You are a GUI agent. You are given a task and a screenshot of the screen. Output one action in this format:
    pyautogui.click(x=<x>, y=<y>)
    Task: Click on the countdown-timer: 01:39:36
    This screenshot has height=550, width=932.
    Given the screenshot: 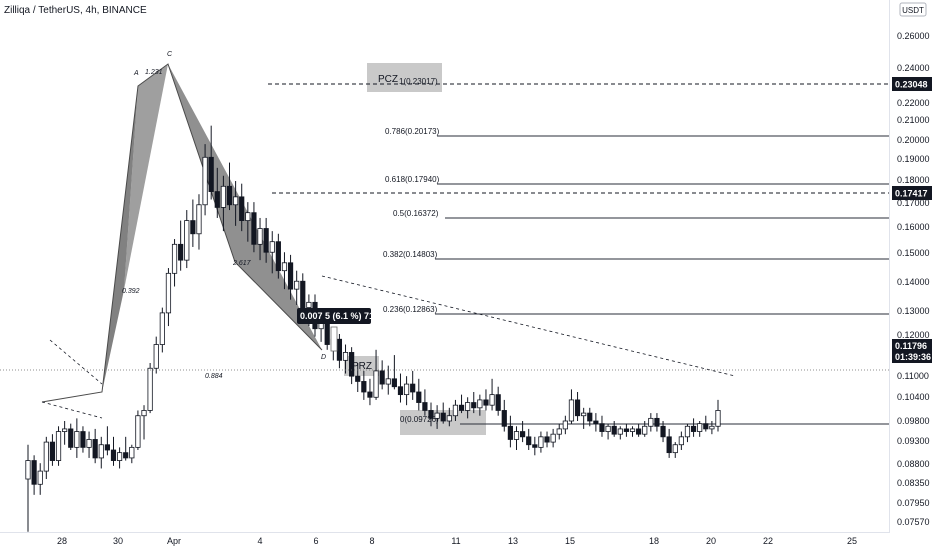 What is the action you would take?
    pyautogui.click(x=913, y=357)
    